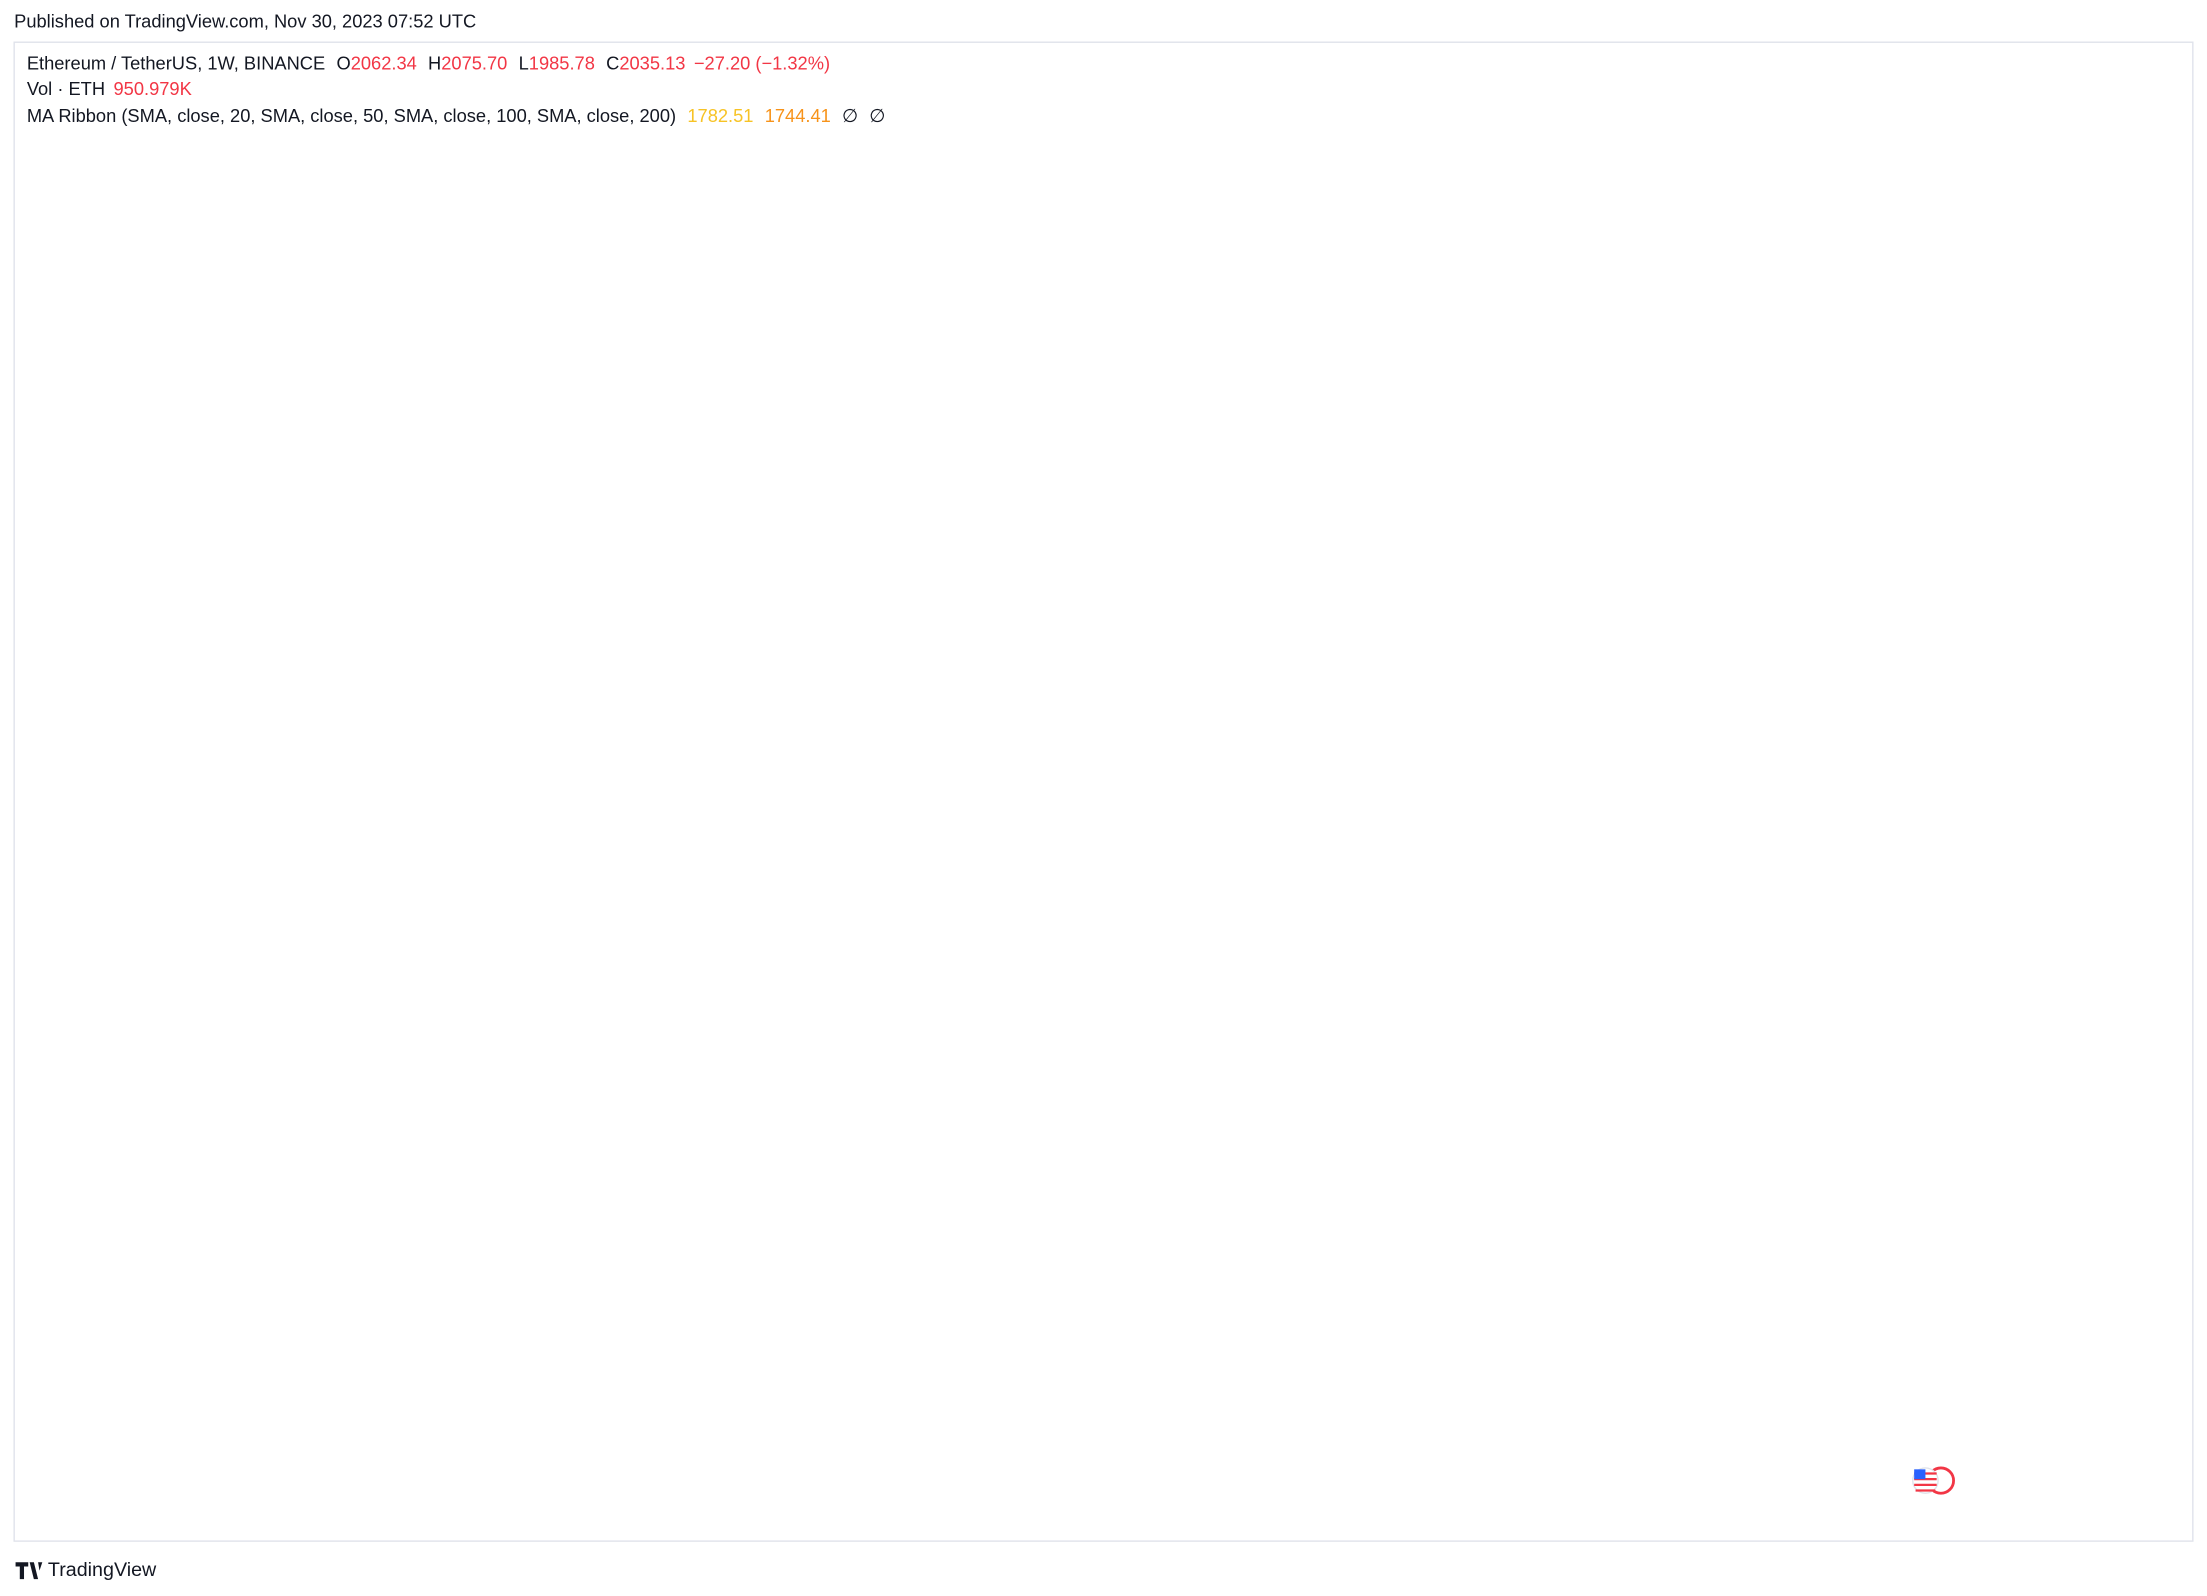 This screenshot has width=2207, height=1596. I want to click on brand: TradingView, so click(102, 1570).